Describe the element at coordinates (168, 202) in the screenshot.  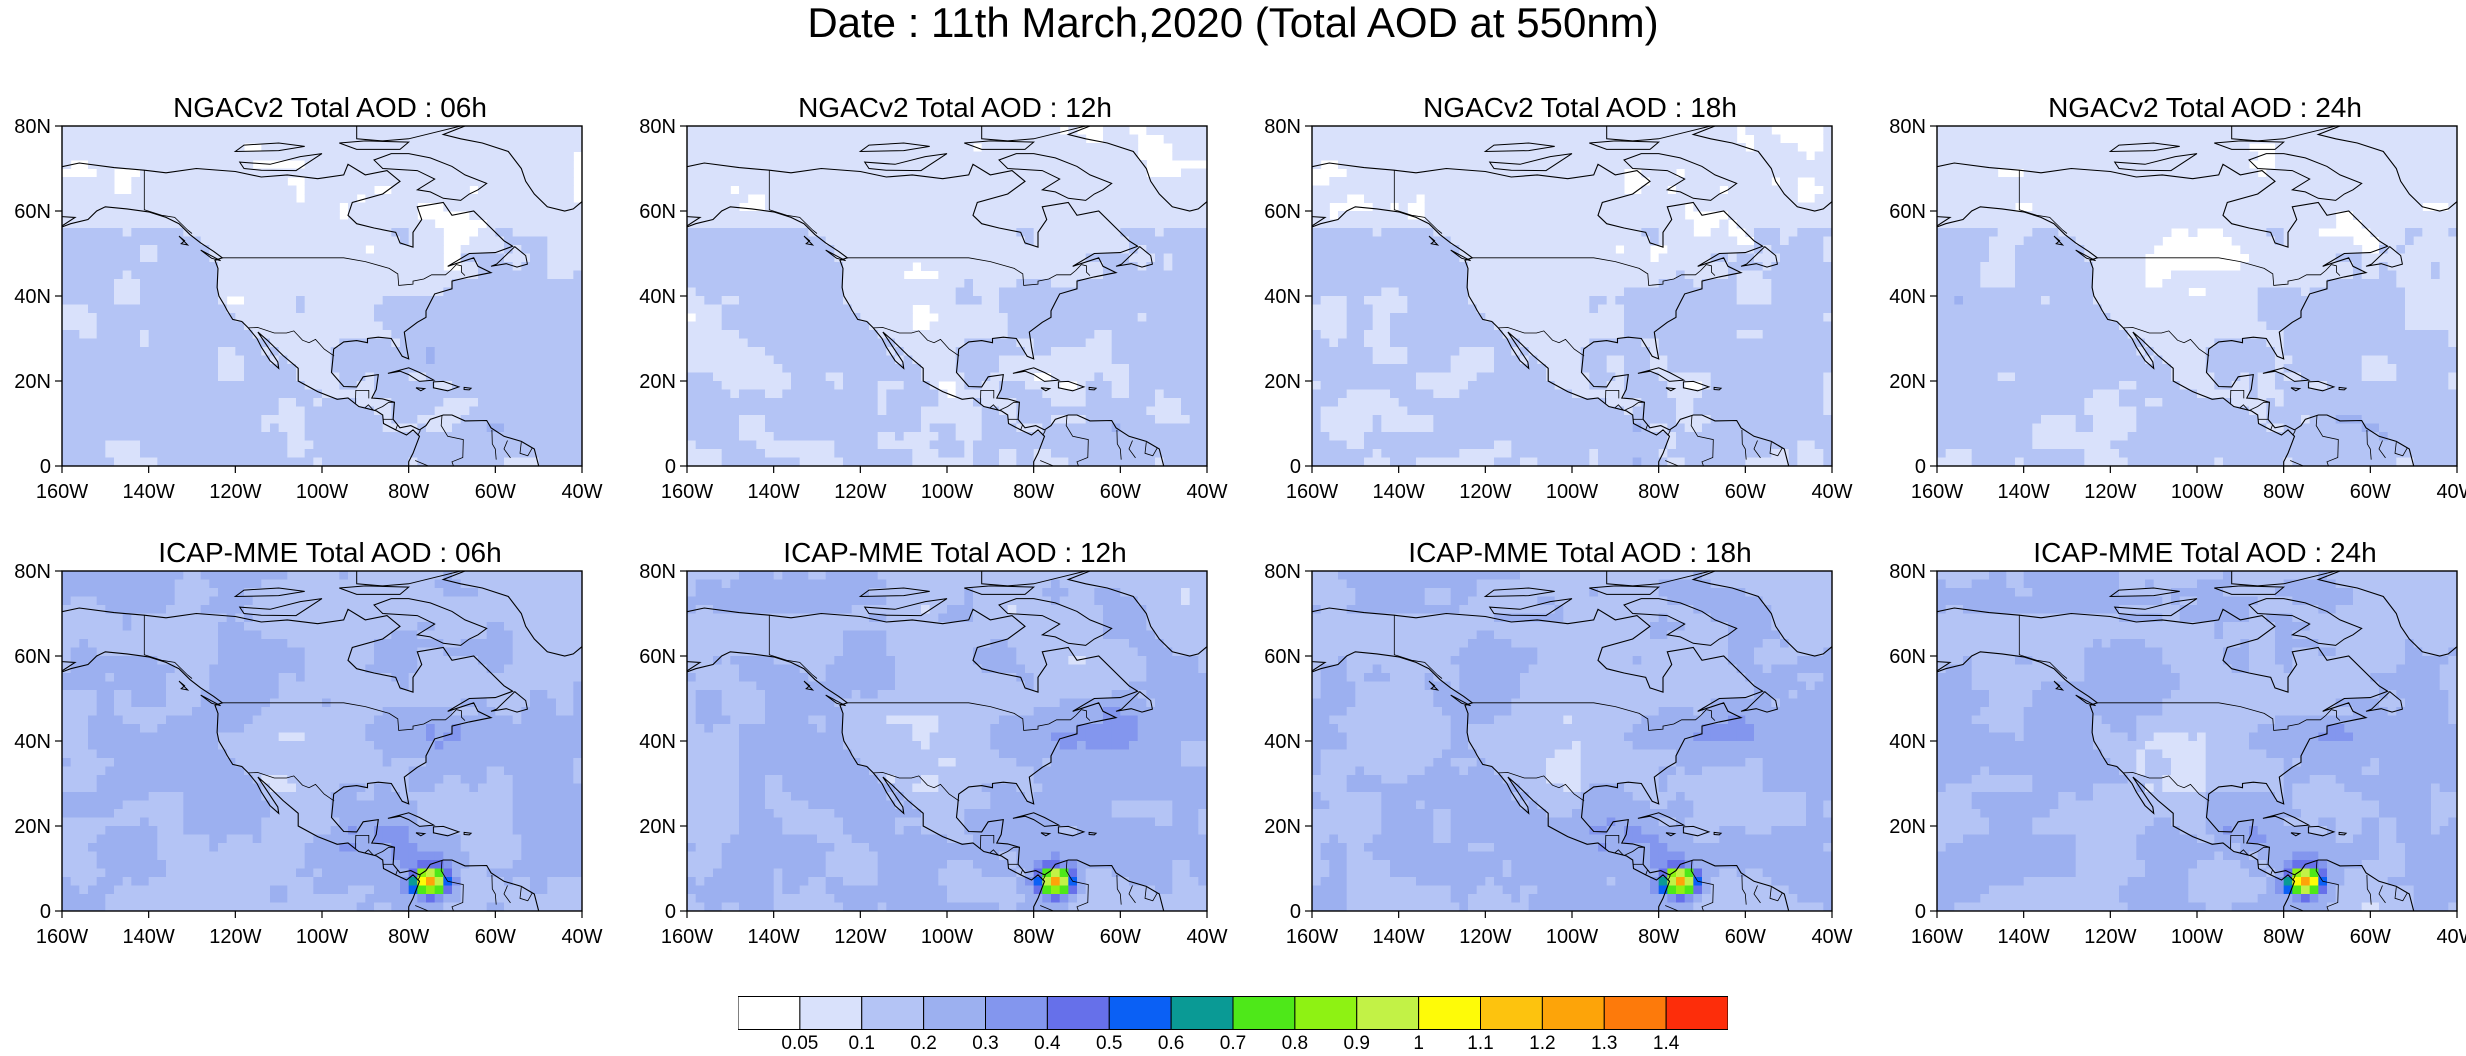
I see `country-border` at that location.